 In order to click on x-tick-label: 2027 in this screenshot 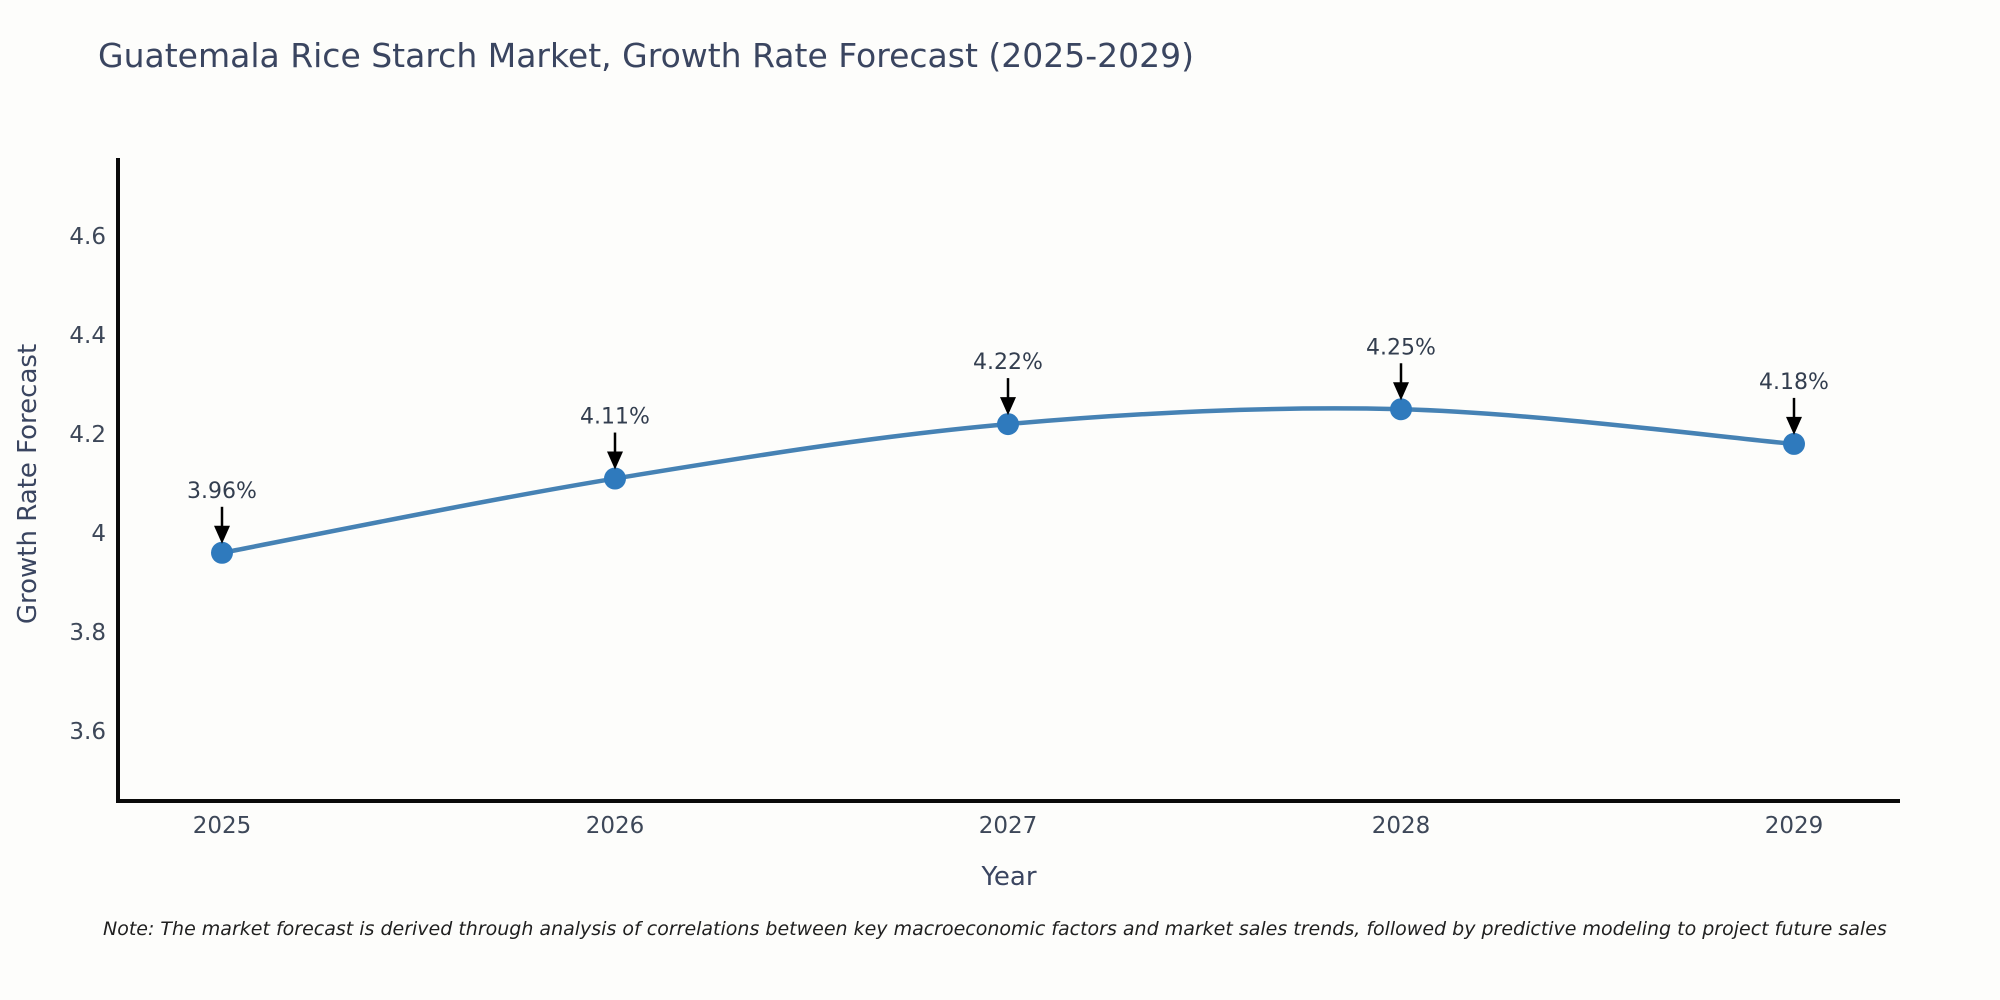, I will do `click(1008, 826)`.